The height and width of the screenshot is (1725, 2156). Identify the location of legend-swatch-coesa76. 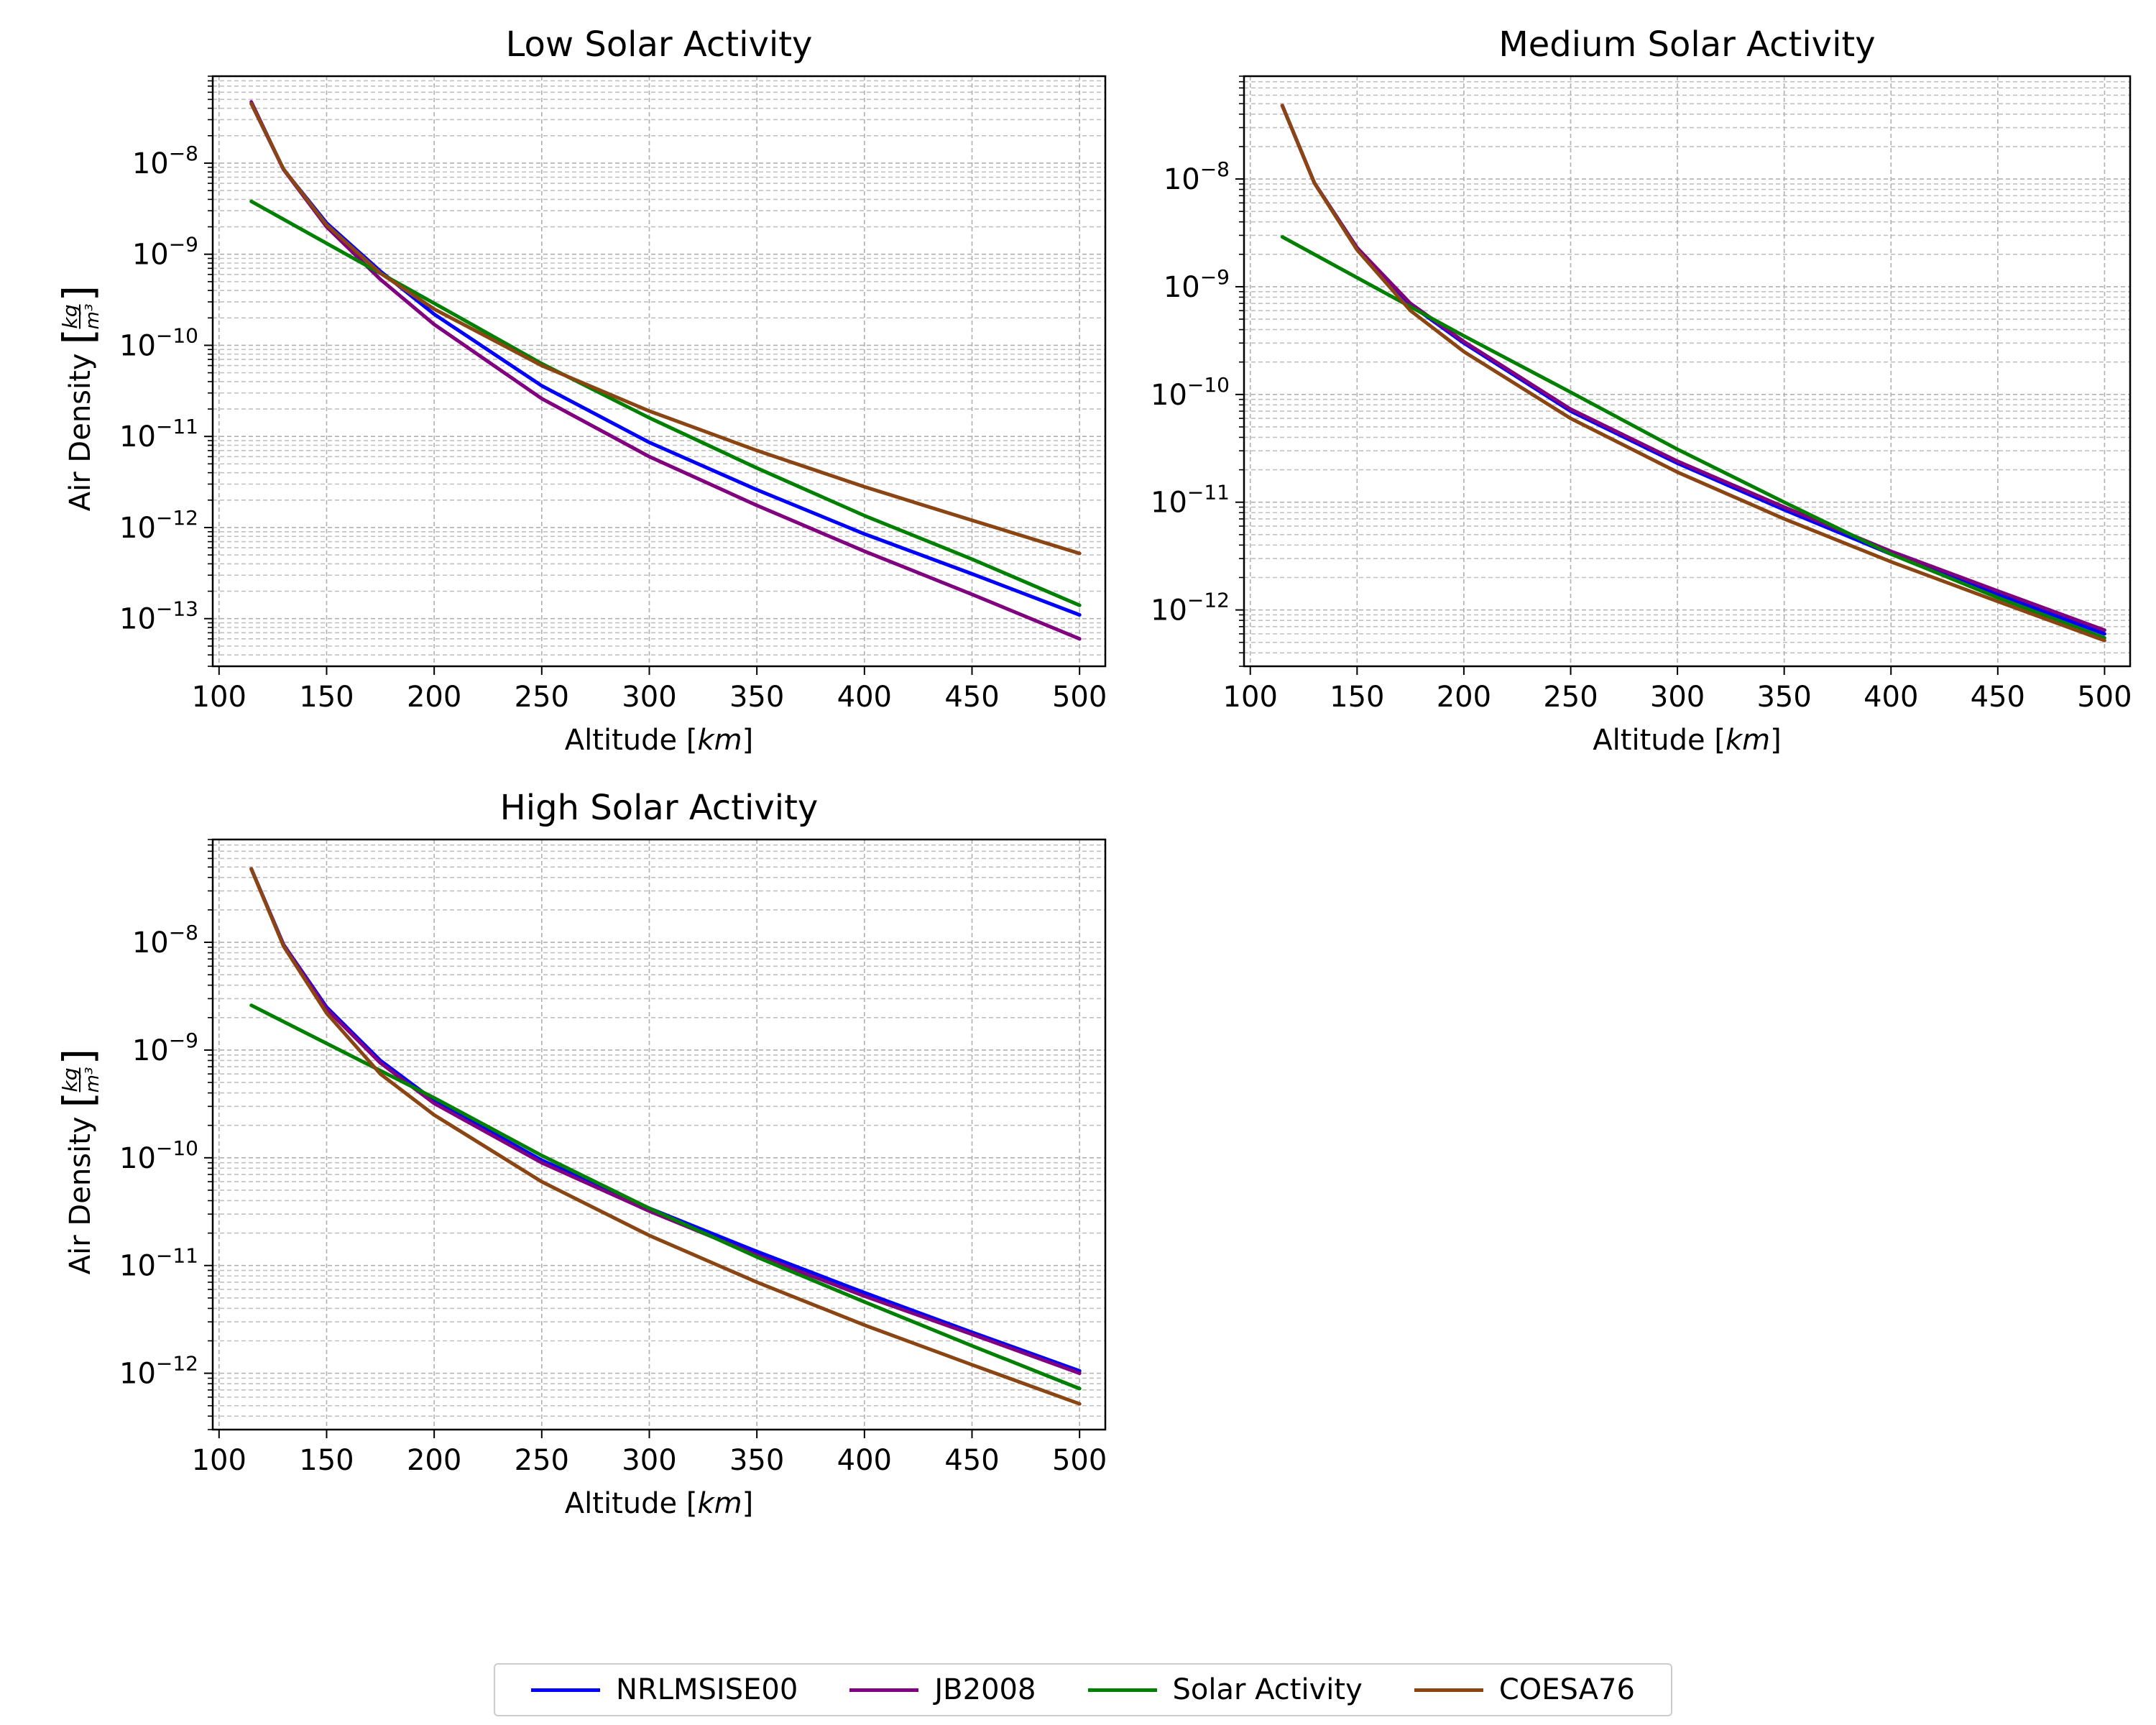
(1449, 1690).